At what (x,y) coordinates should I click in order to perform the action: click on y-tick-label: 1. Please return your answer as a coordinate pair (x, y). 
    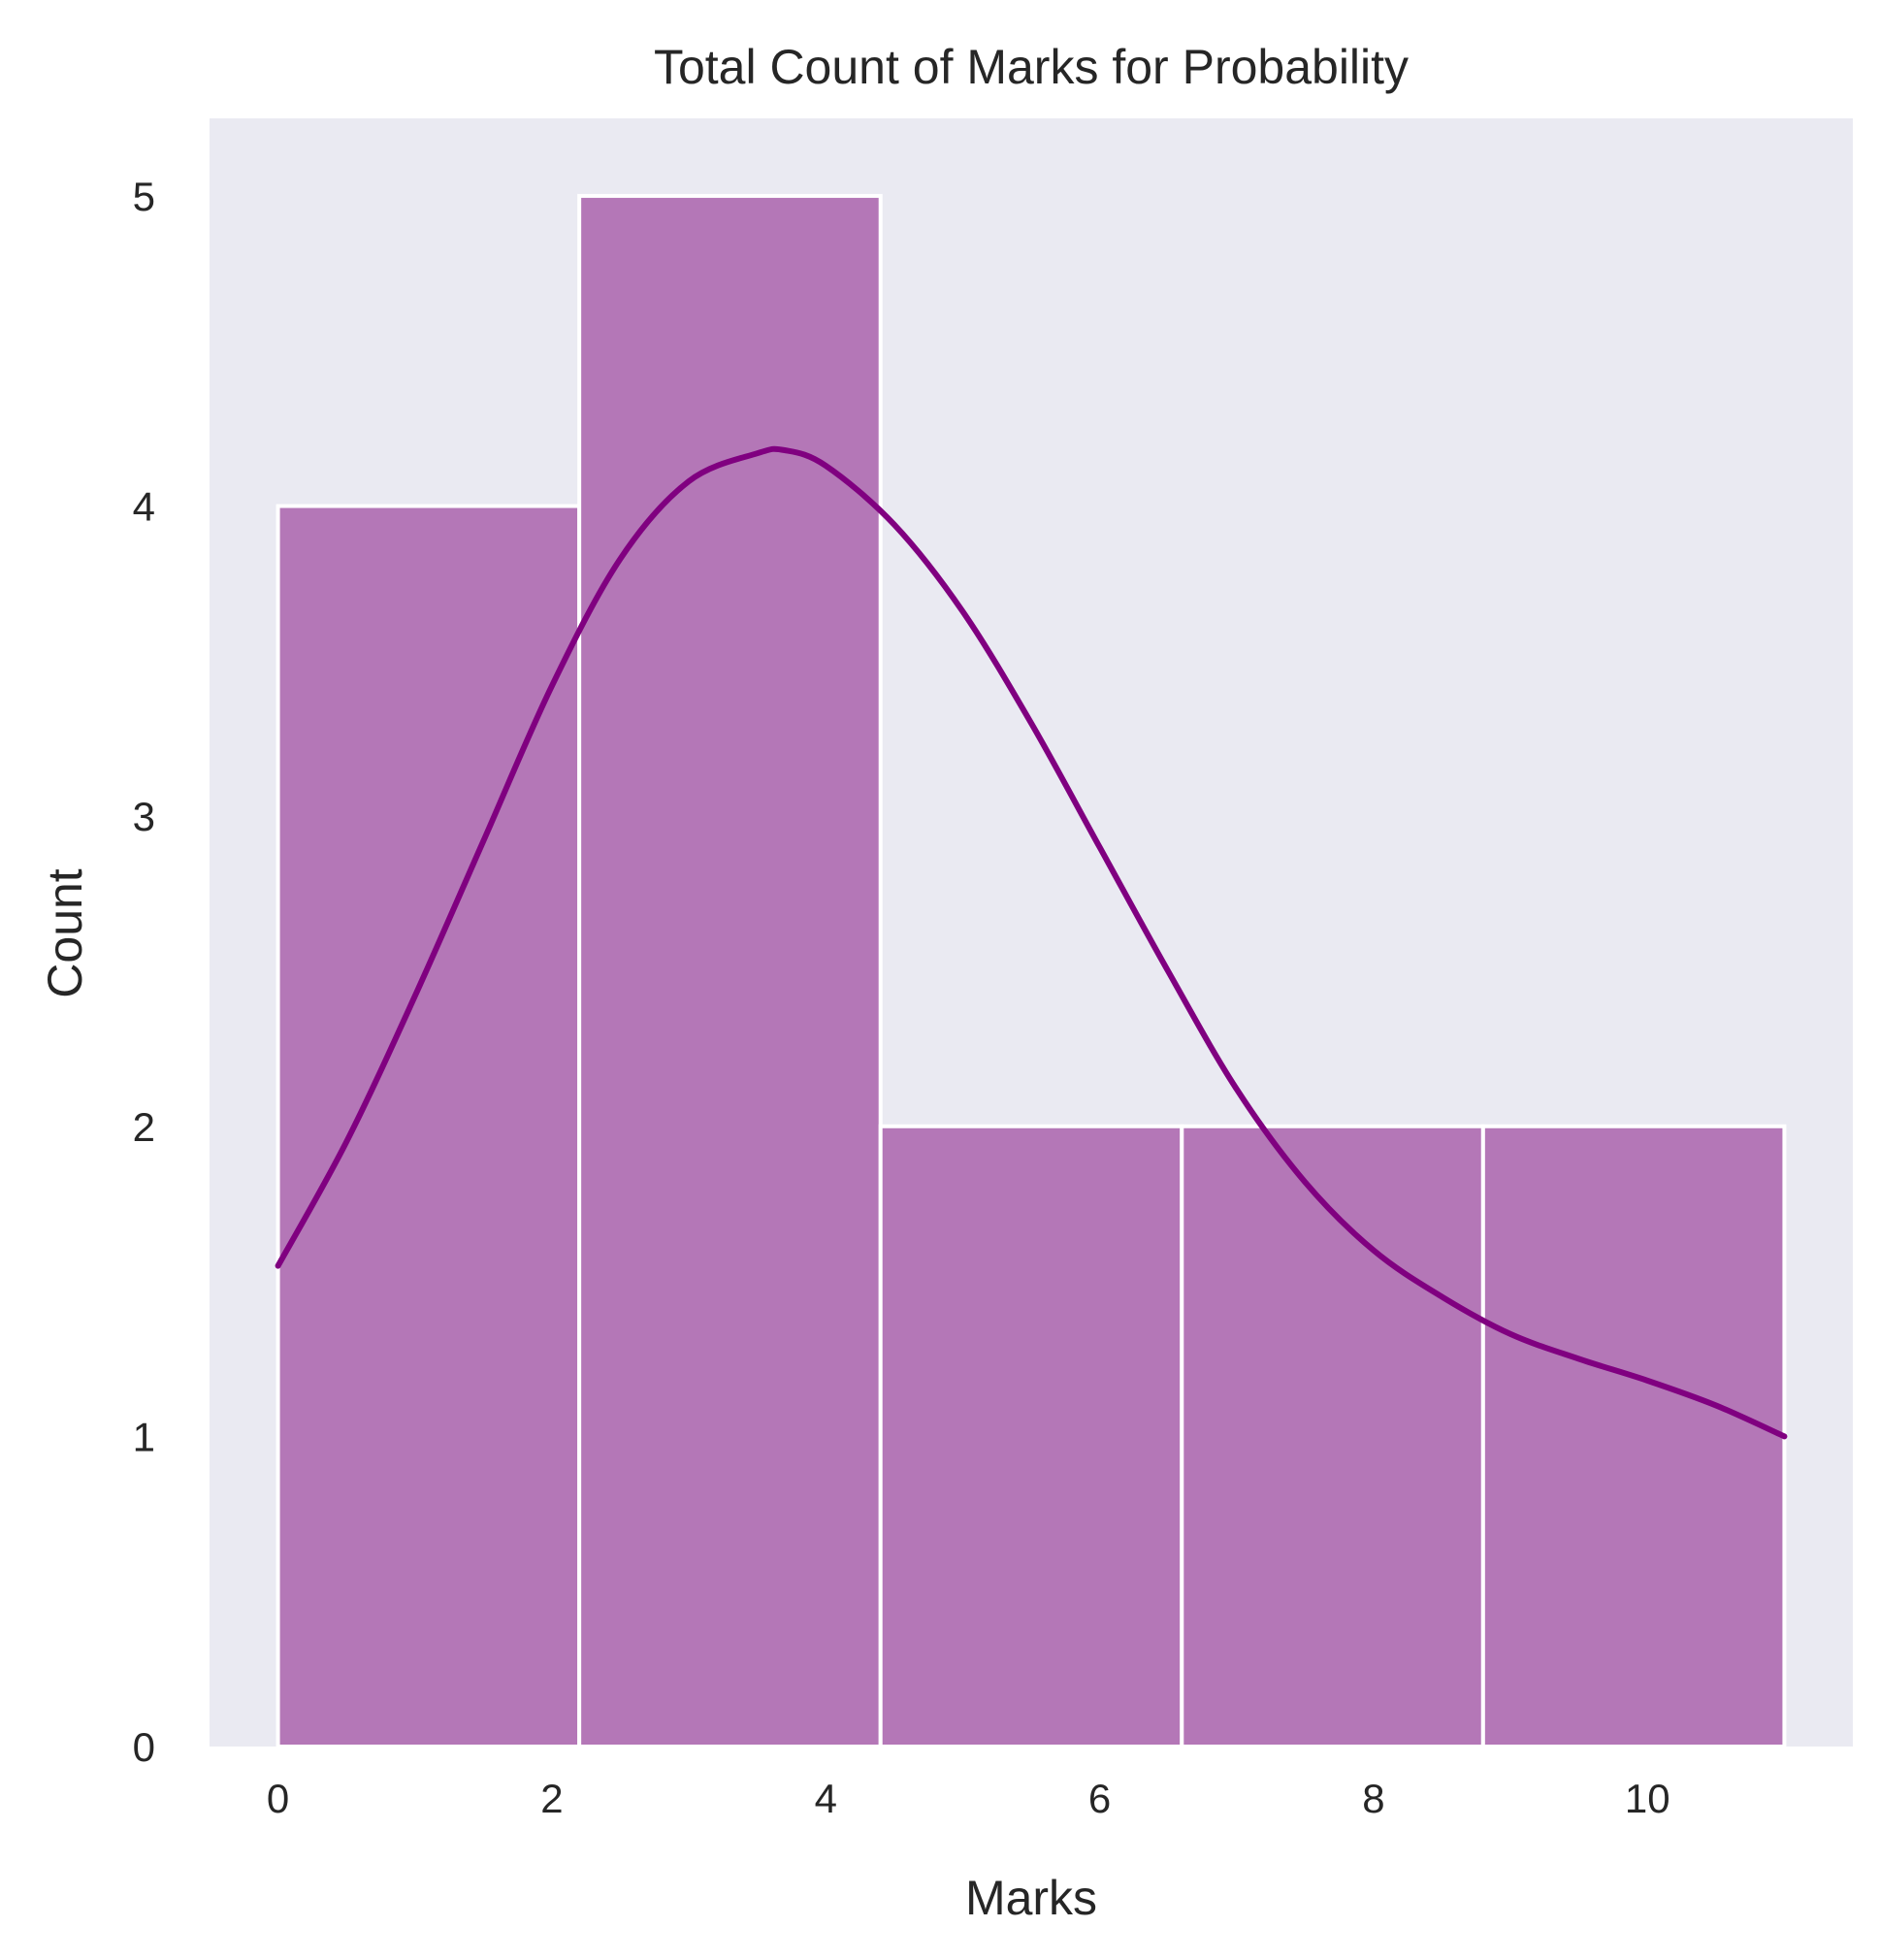
    Looking at the image, I should click on (144, 1436).